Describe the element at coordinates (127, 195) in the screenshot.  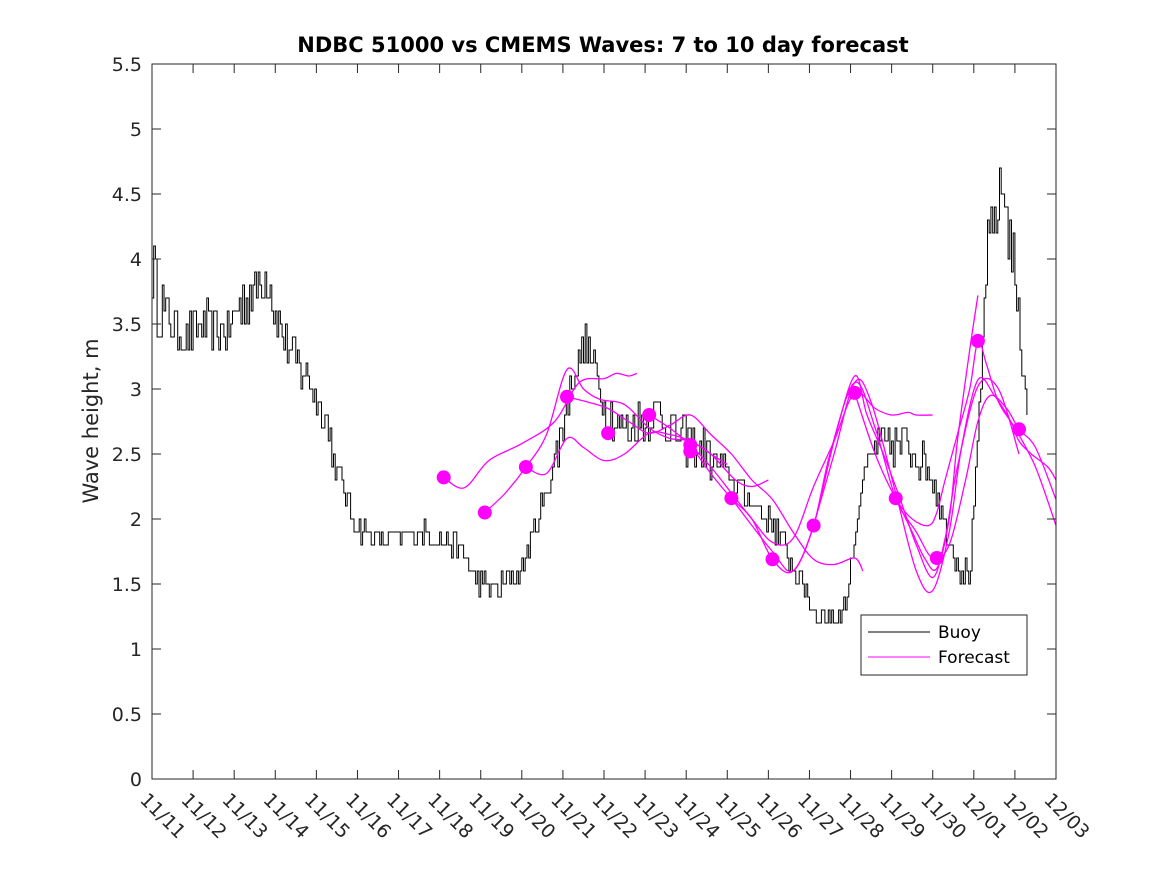
I see `y-tick-label: 4.5` at that location.